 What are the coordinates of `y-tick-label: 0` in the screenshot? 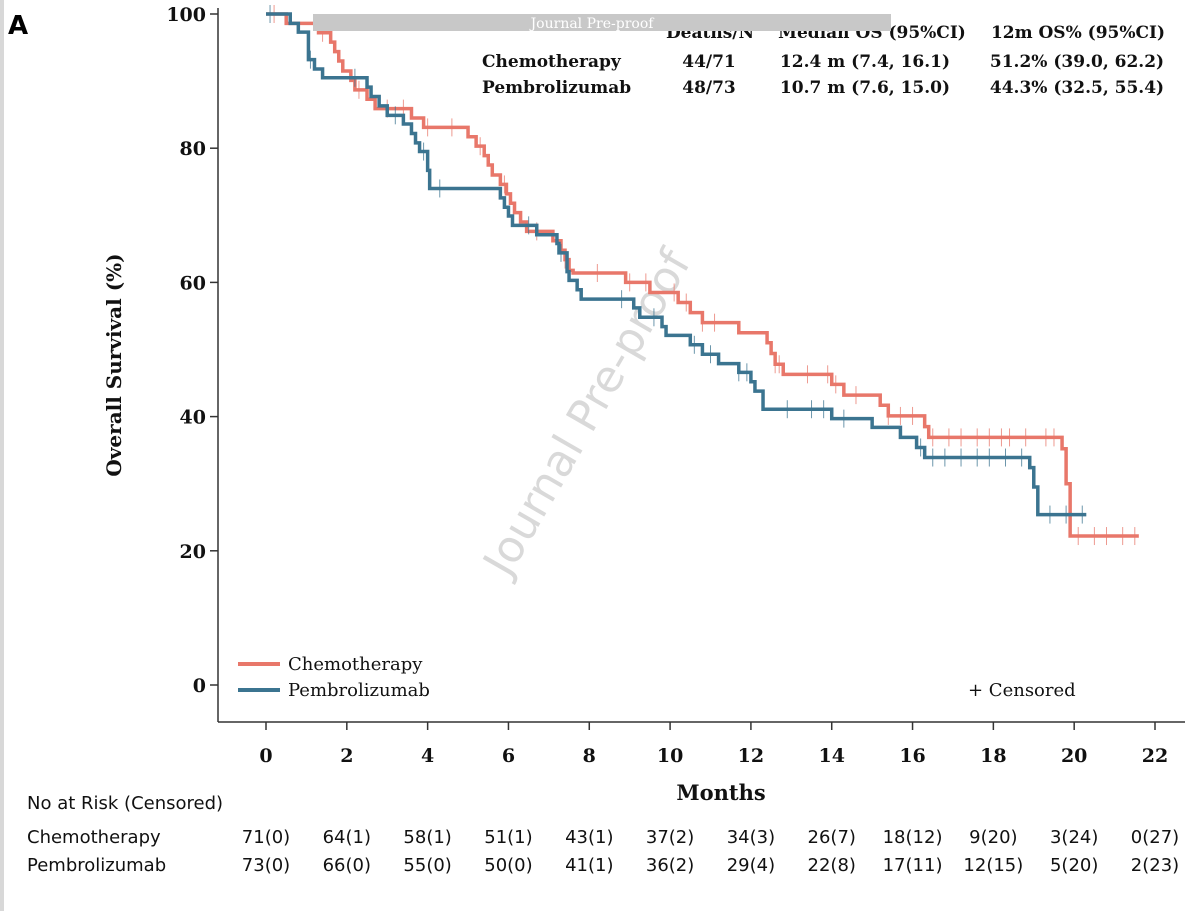 It's located at (199, 686).